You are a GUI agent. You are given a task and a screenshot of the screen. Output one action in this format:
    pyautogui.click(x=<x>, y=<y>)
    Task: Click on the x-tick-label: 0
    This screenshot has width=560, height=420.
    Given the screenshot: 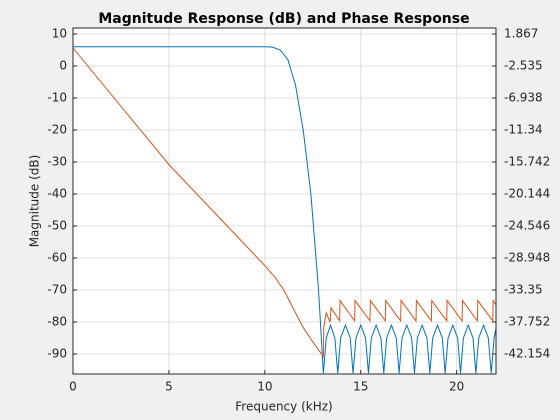 What is the action you would take?
    pyautogui.click(x=73, y=387)
    